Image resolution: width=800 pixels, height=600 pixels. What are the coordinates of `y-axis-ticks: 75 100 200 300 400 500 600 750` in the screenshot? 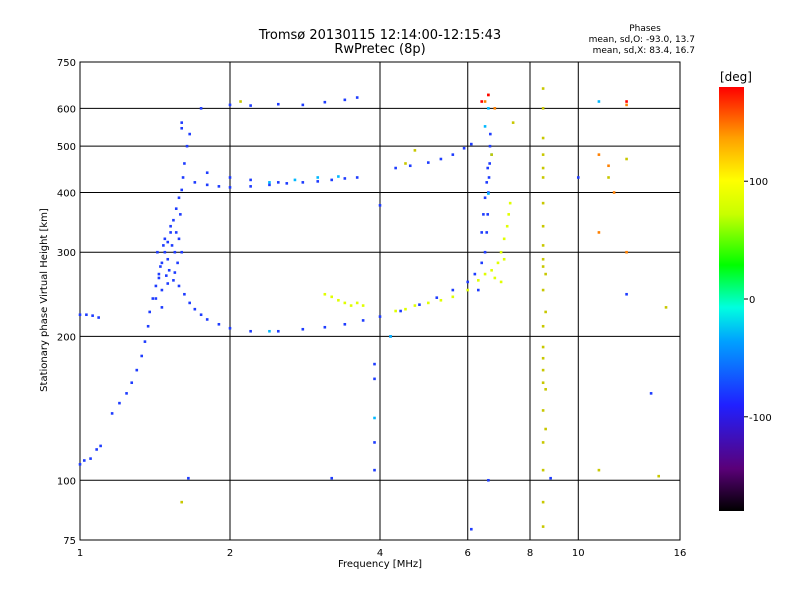 It's located at (66, 302).